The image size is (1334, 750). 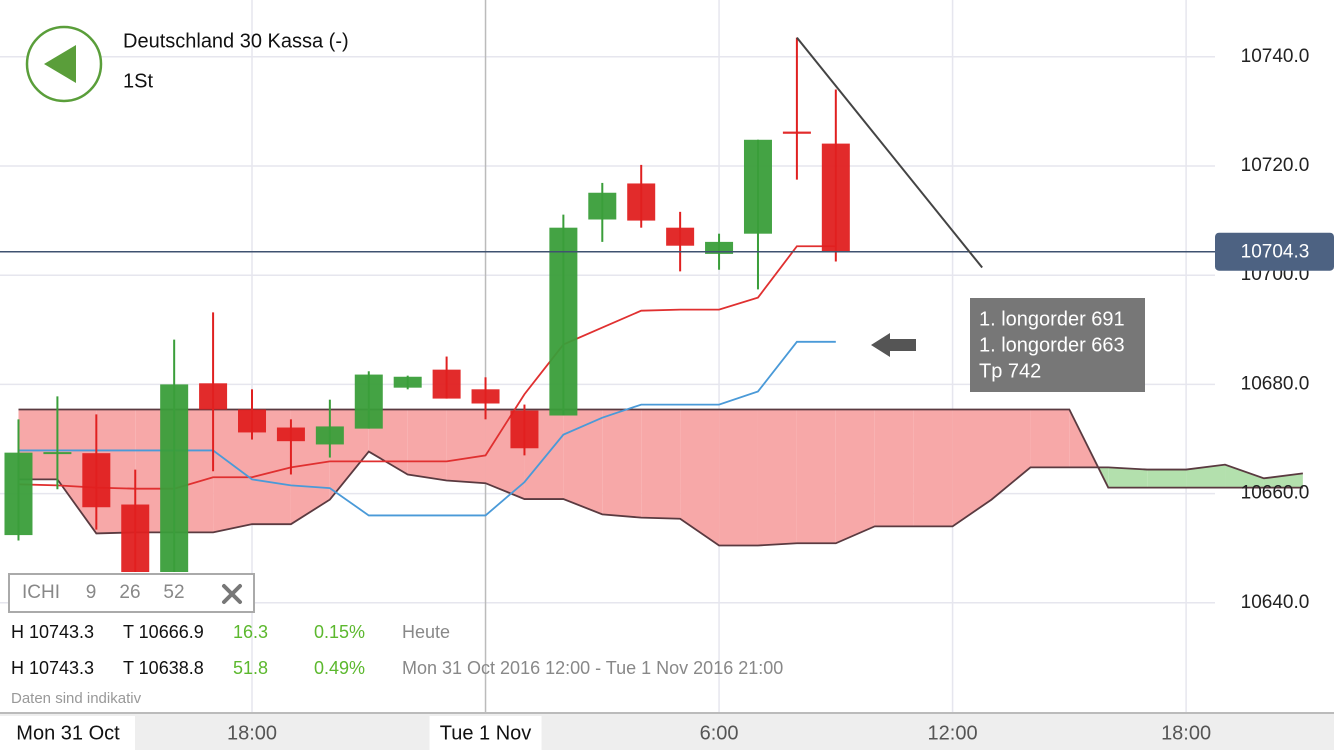 I want to click on close-icon, so click(x=232, y=594).